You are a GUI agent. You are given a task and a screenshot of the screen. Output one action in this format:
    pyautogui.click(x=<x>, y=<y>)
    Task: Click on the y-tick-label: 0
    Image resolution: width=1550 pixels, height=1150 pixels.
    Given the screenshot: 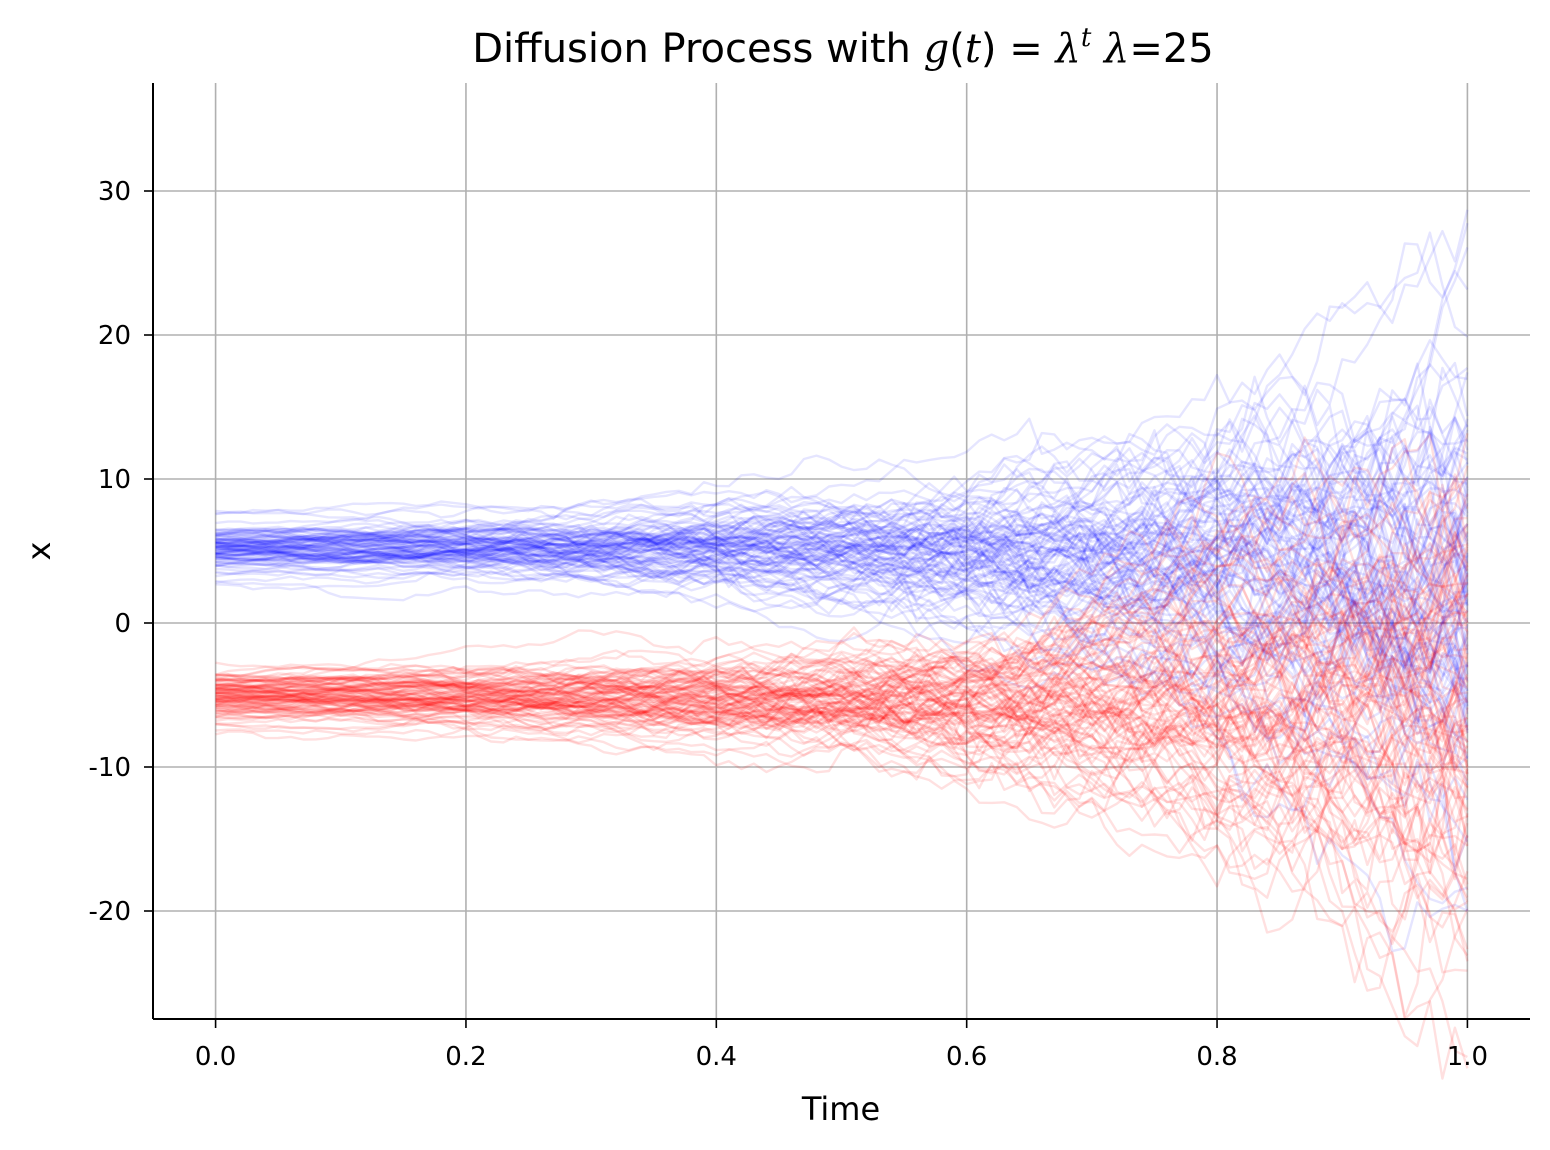 What is the action you would take?
    pyautogui.click(x=122, y=624)
    